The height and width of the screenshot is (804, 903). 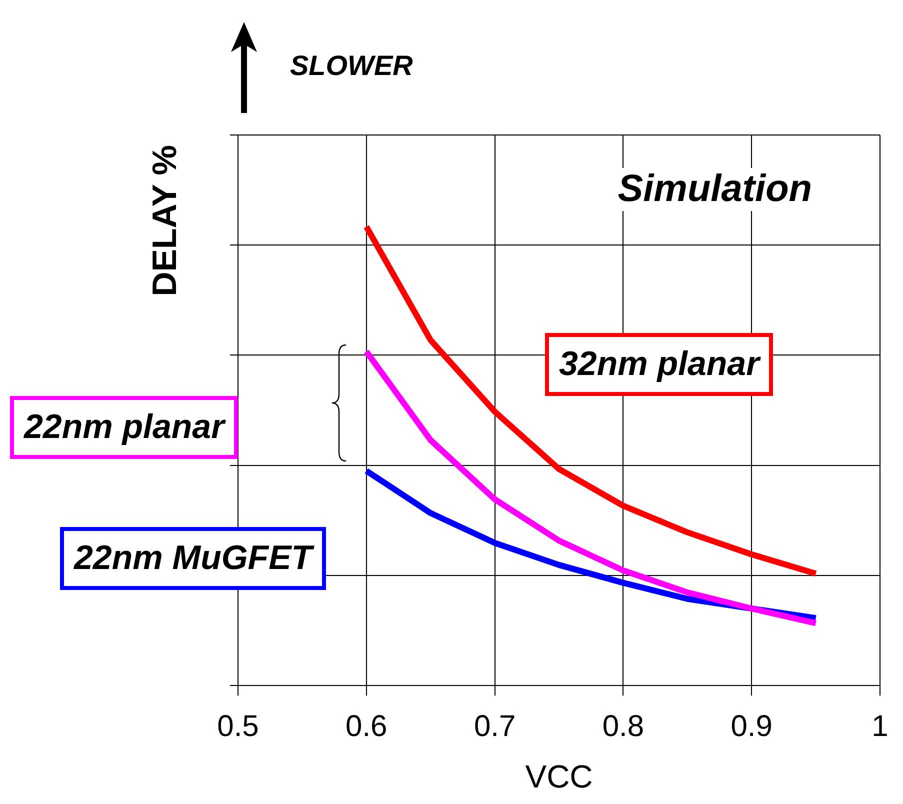 What do you see at coordinates (238, 726) in the screenshot?
I see `x-tick-label: 0.5` at bounding box center [238, 726].